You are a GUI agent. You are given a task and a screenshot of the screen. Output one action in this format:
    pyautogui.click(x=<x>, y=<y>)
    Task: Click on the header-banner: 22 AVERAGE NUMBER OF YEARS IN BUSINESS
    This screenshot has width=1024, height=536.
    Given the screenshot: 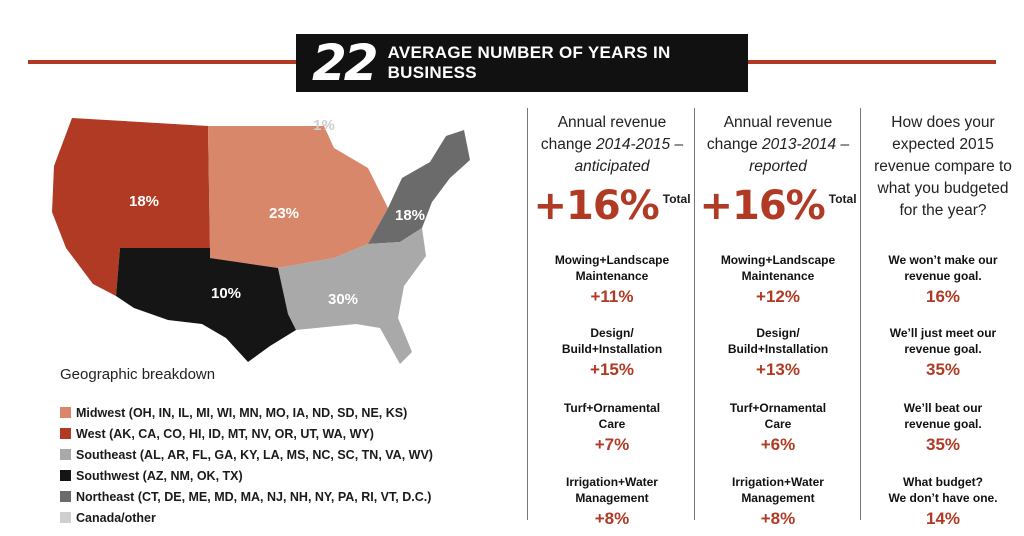 What is the action you would take?
    pyautogui.click(x=522, y=63)
    